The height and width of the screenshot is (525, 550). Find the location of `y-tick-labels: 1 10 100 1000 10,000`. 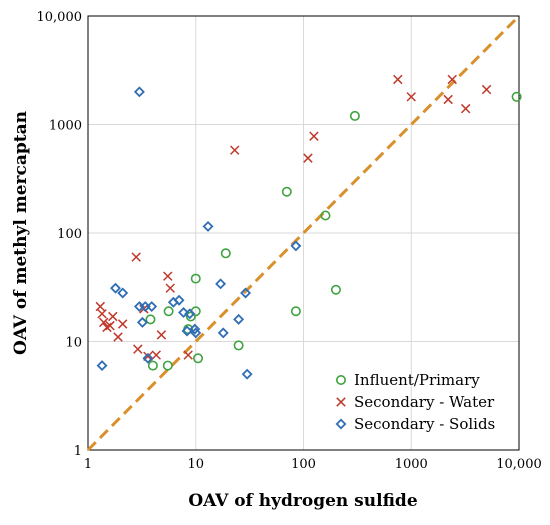

y-tick-labels: 1 10 100 1000 10,000 is located at coordinates (60, 234).